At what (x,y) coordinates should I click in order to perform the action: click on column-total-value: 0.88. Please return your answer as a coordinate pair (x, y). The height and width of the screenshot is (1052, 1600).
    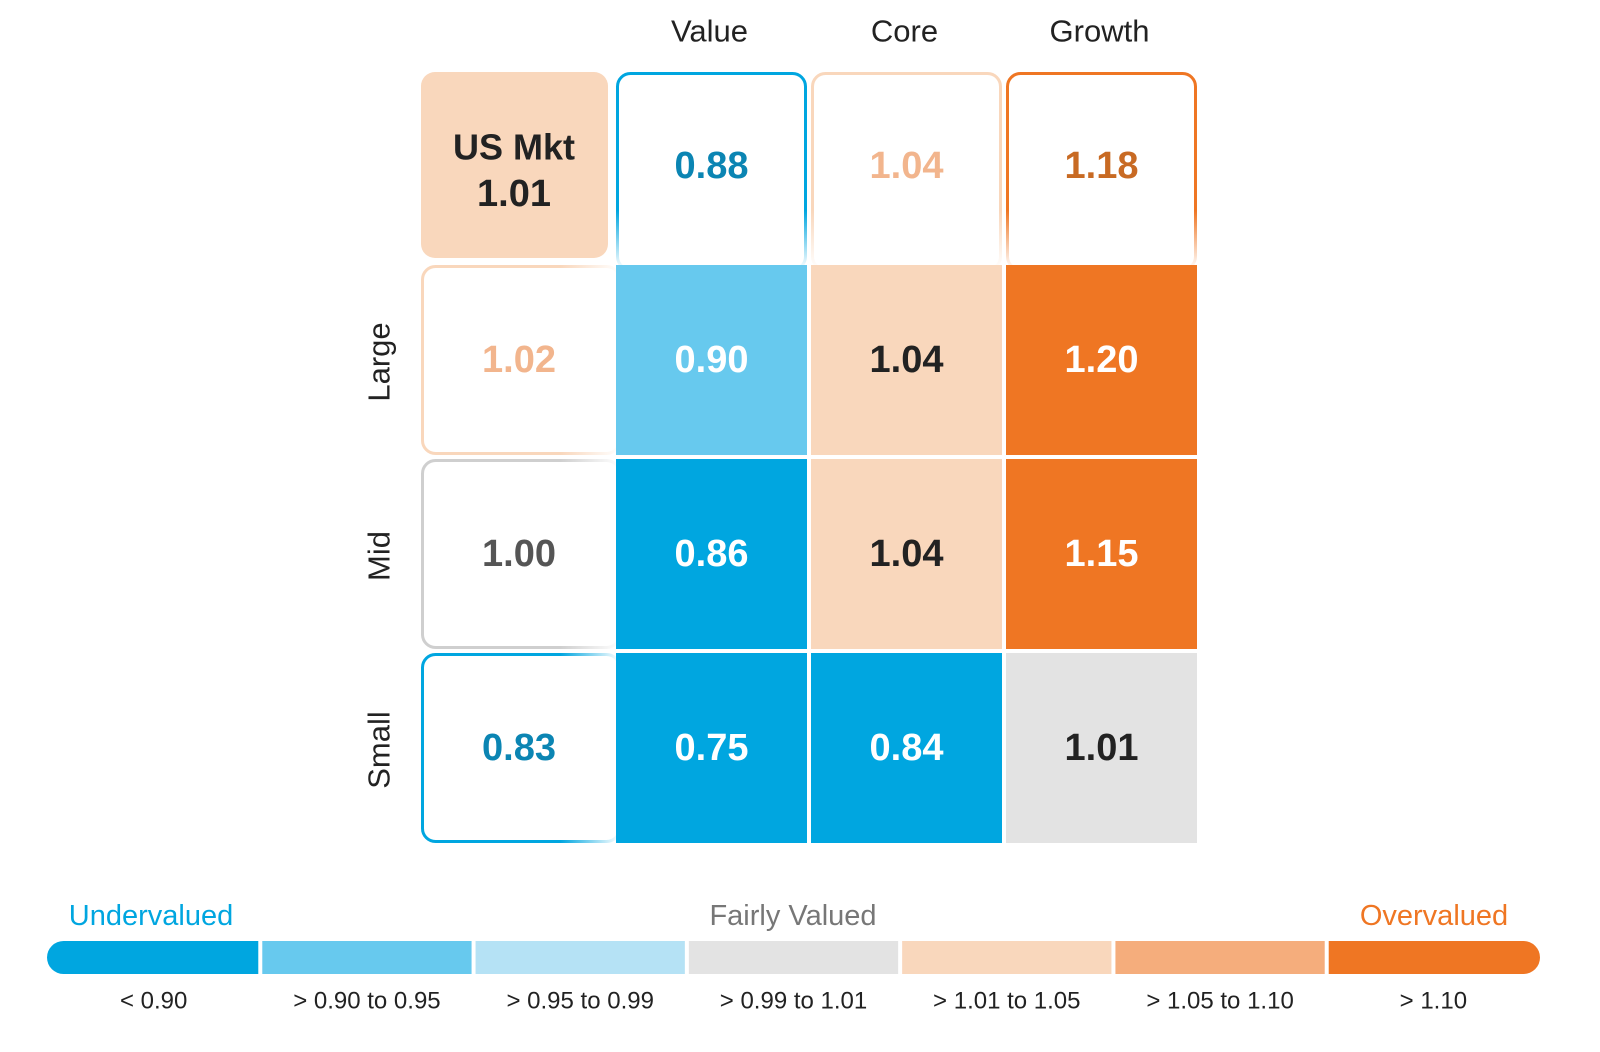
    Looking at the image, I should click on (712, 166).